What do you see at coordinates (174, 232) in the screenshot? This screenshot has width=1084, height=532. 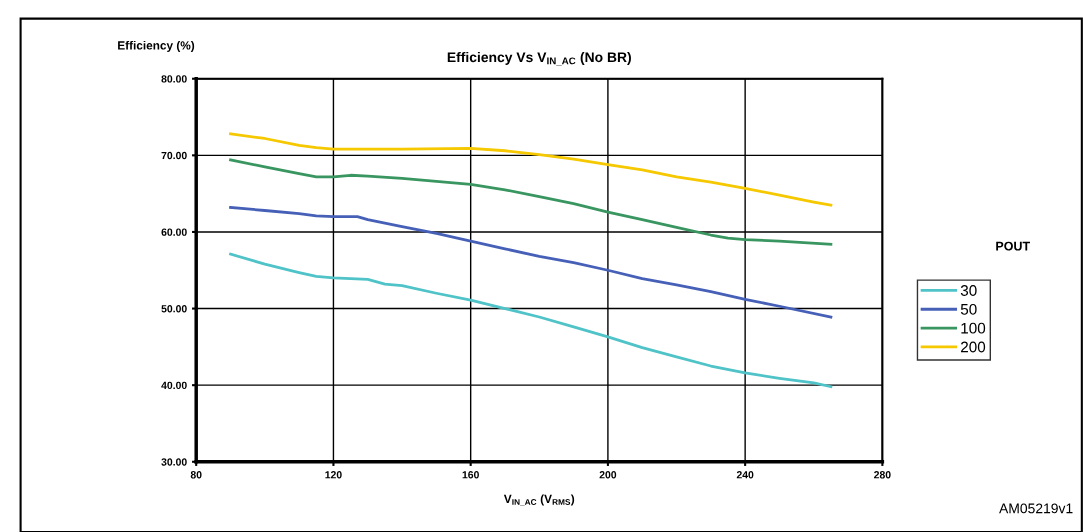 I see `y-tick-label: 60.00` at bounding box center [174, 232].